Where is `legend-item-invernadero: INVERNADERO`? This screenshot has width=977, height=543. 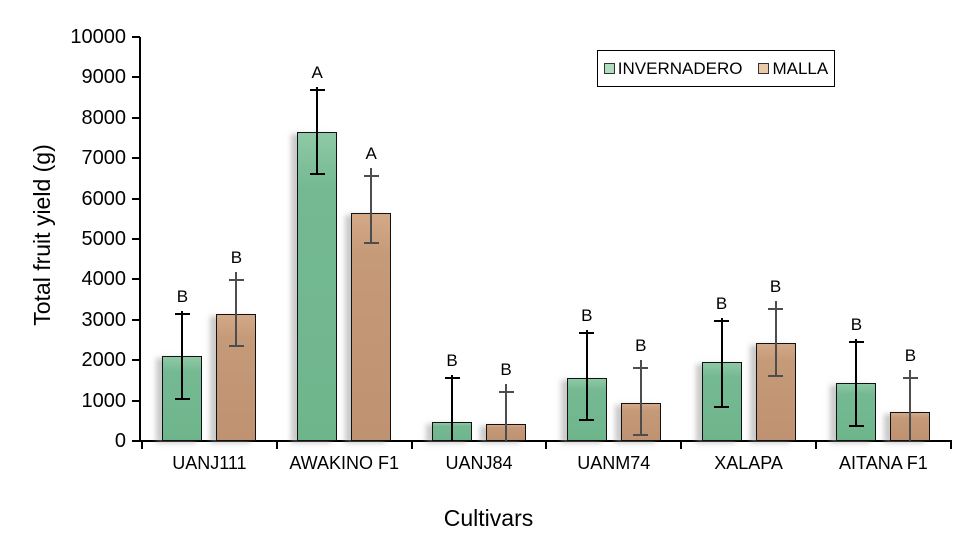 legend-item-invernadero: INVERNADERO is located at coordinates (673, 68).